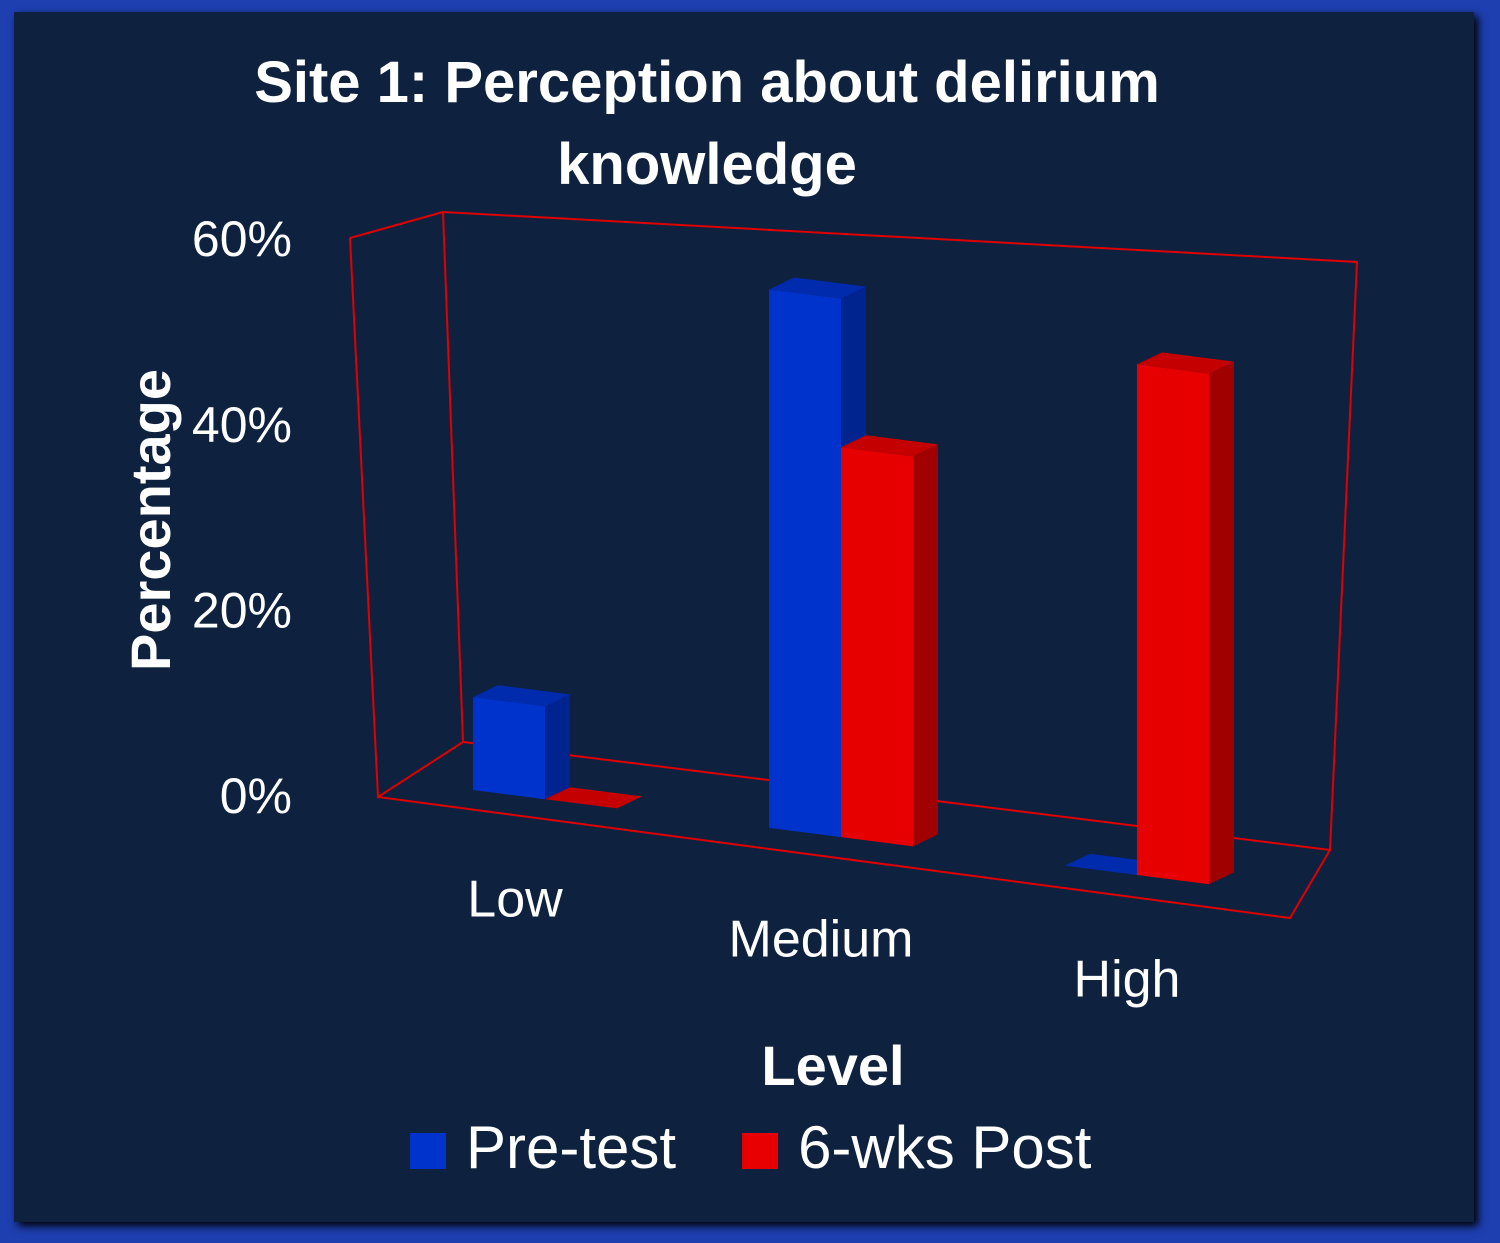  What do you see at coordinates (515, 900) in the screenshot?
I see `x-tick-label: Low` at bounding box center [515, 900].